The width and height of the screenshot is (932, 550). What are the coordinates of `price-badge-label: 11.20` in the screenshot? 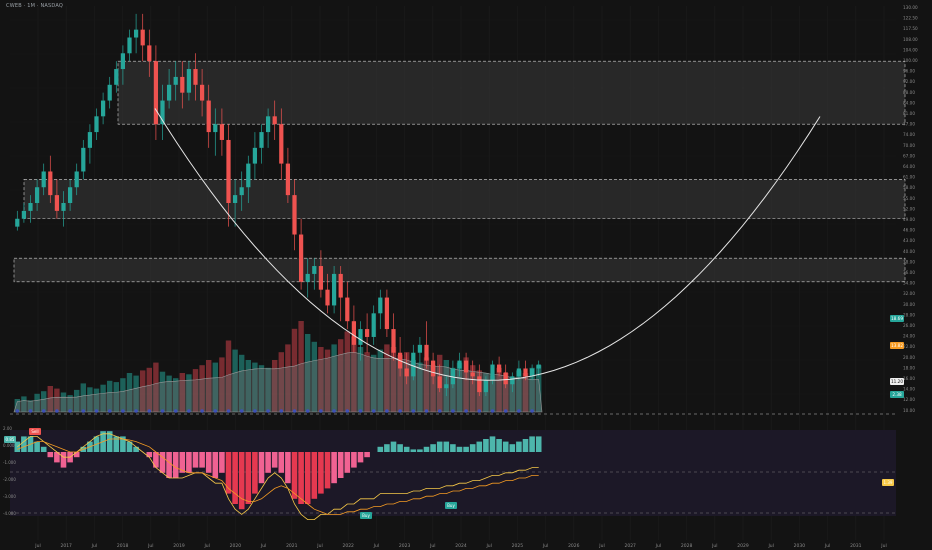 It's located at (897, 381).